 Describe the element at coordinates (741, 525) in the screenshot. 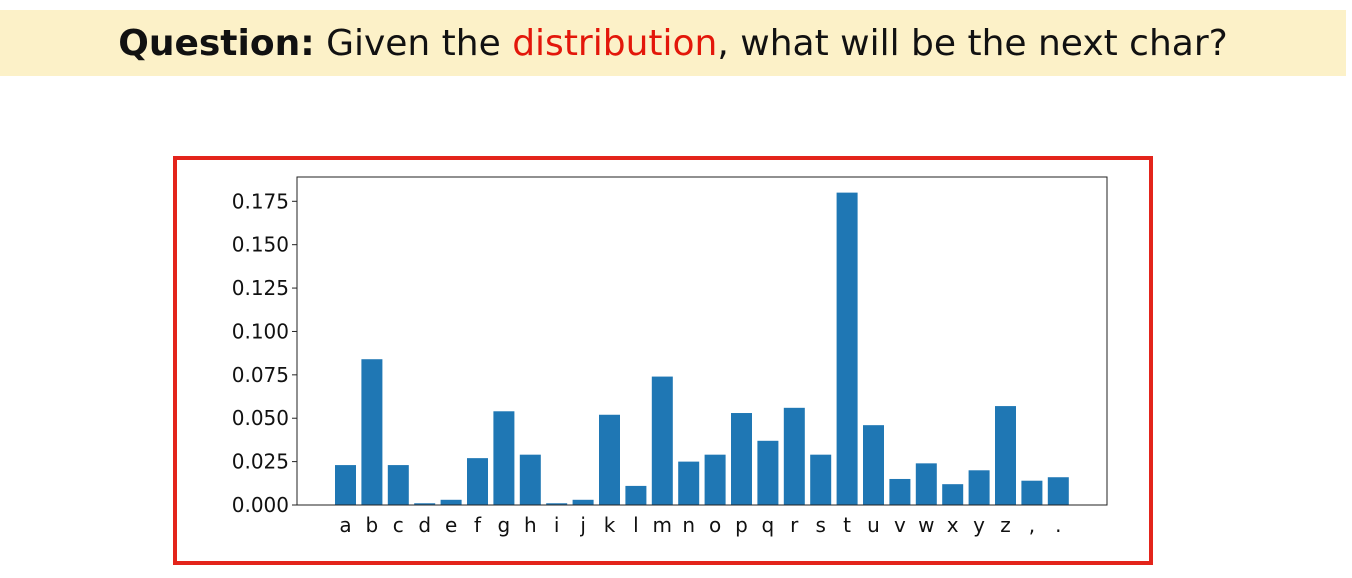

I see `x-tick-label: p` at that location.